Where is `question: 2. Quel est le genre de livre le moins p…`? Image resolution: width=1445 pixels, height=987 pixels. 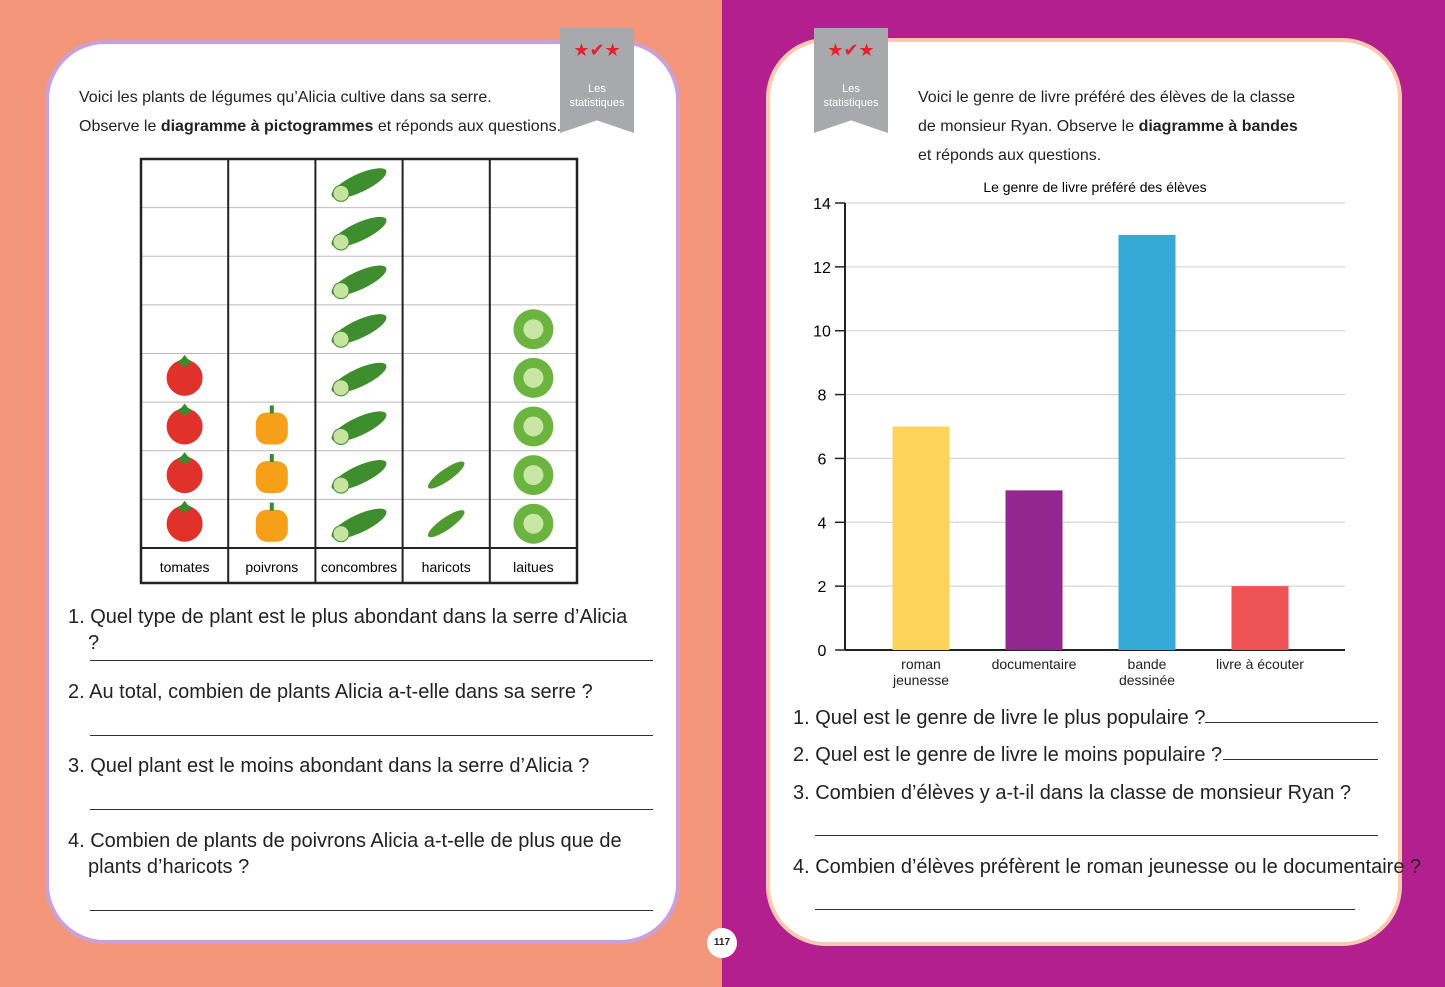 question: 2. Quel est le genre de livre le moins p… is located at coordinates (1008, 755).